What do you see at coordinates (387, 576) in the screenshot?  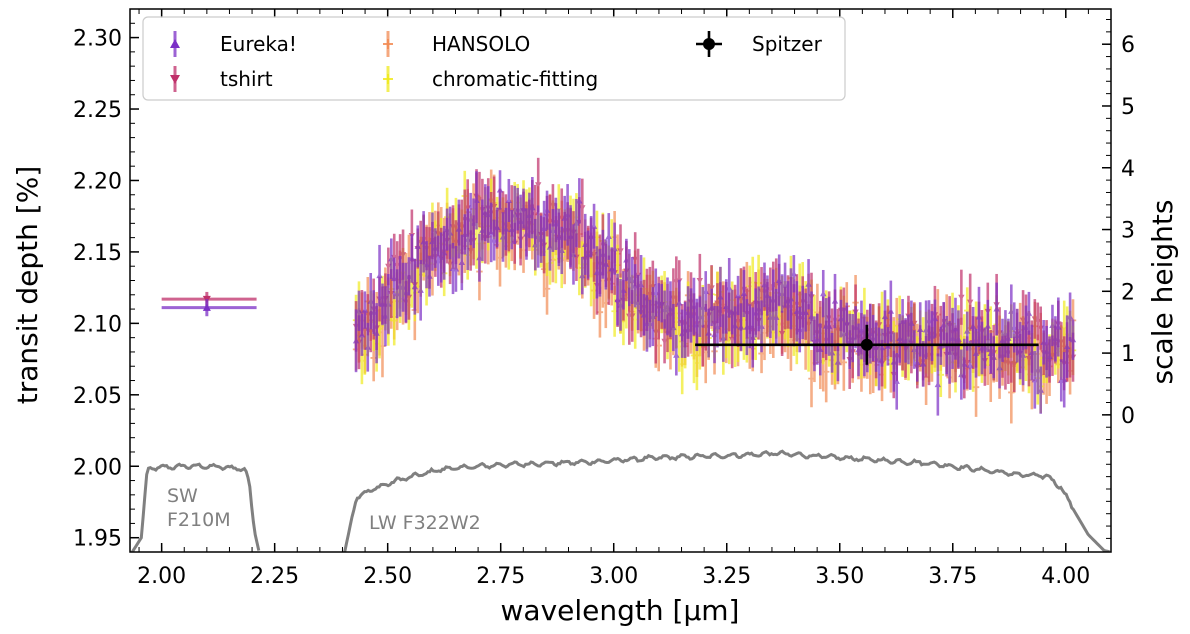 I see `x-tick-label: 2.50` at bounding box center [387, 576].